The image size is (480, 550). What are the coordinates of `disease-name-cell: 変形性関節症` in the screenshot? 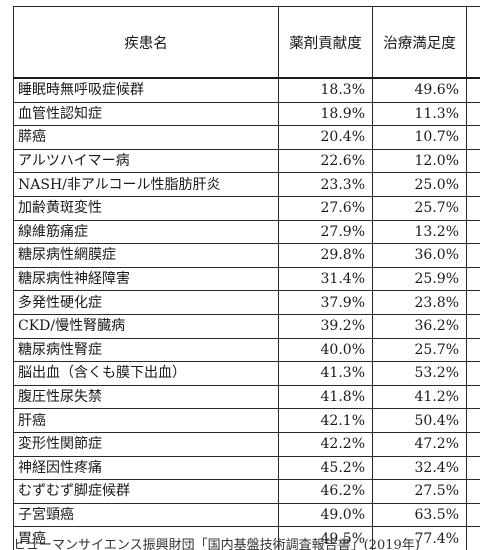 It's located at (146, 444).